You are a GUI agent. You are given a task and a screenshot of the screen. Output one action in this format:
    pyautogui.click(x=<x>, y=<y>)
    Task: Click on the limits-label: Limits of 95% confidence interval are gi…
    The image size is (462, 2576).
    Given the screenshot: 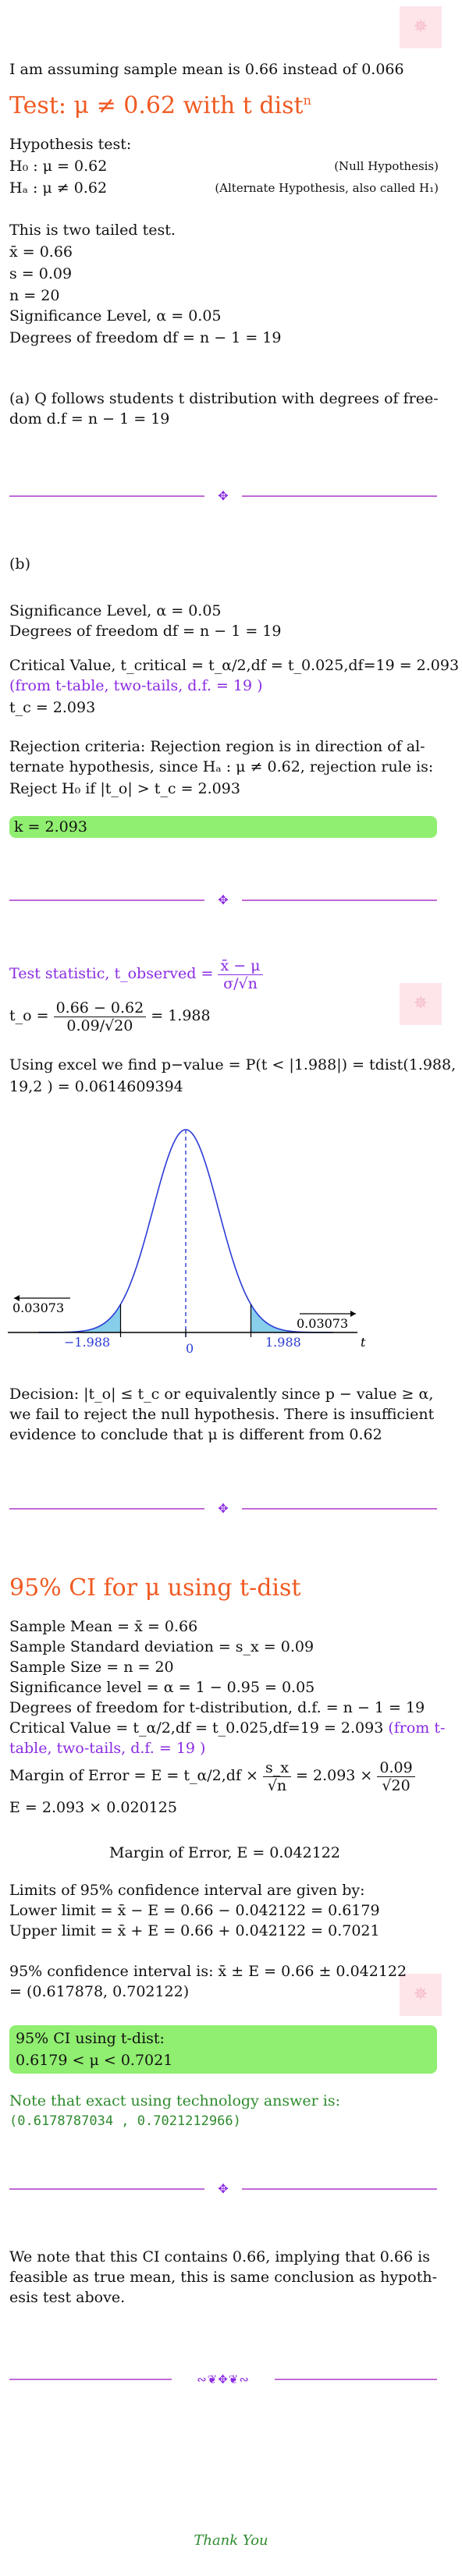 What is the action you would take?
    pyautogui.click(x=187, y=1890)
    